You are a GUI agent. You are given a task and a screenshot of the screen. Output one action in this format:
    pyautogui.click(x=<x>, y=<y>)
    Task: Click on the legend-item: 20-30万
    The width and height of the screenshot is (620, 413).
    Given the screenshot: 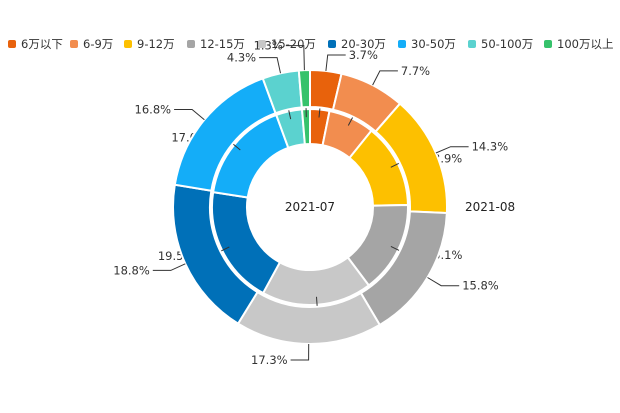 What is the action you would take?
    pyautogui.click(x=357, y=44)
    